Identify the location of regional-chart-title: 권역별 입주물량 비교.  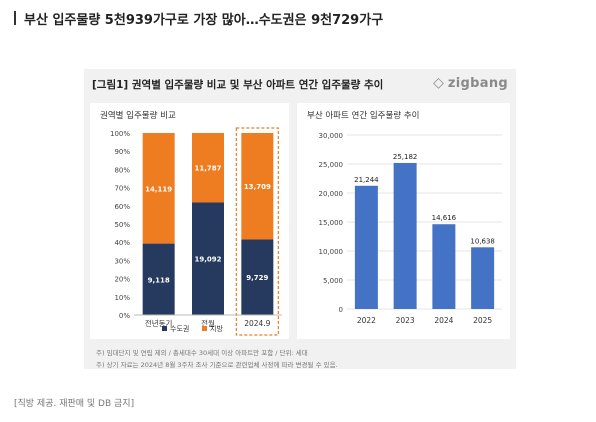
(138, 116).